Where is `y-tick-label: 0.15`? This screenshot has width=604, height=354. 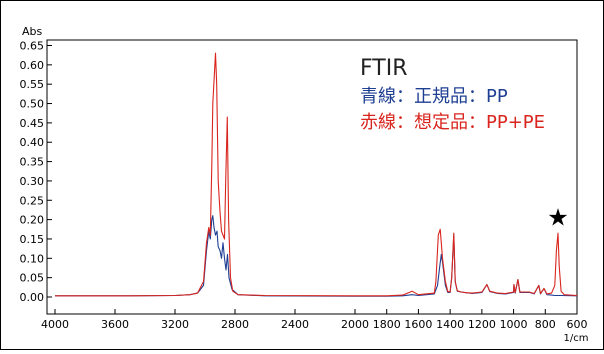
y-tick-label: 0.15 is located at coordinates (32, 239).